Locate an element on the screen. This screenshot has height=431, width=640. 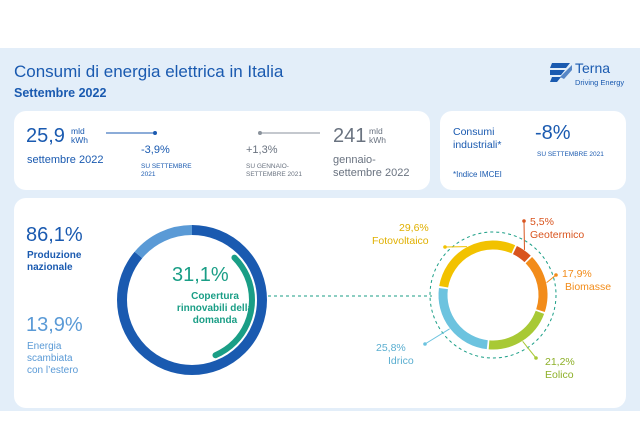
mix-leader-dot-eolico is located at coordinates (536, 358).